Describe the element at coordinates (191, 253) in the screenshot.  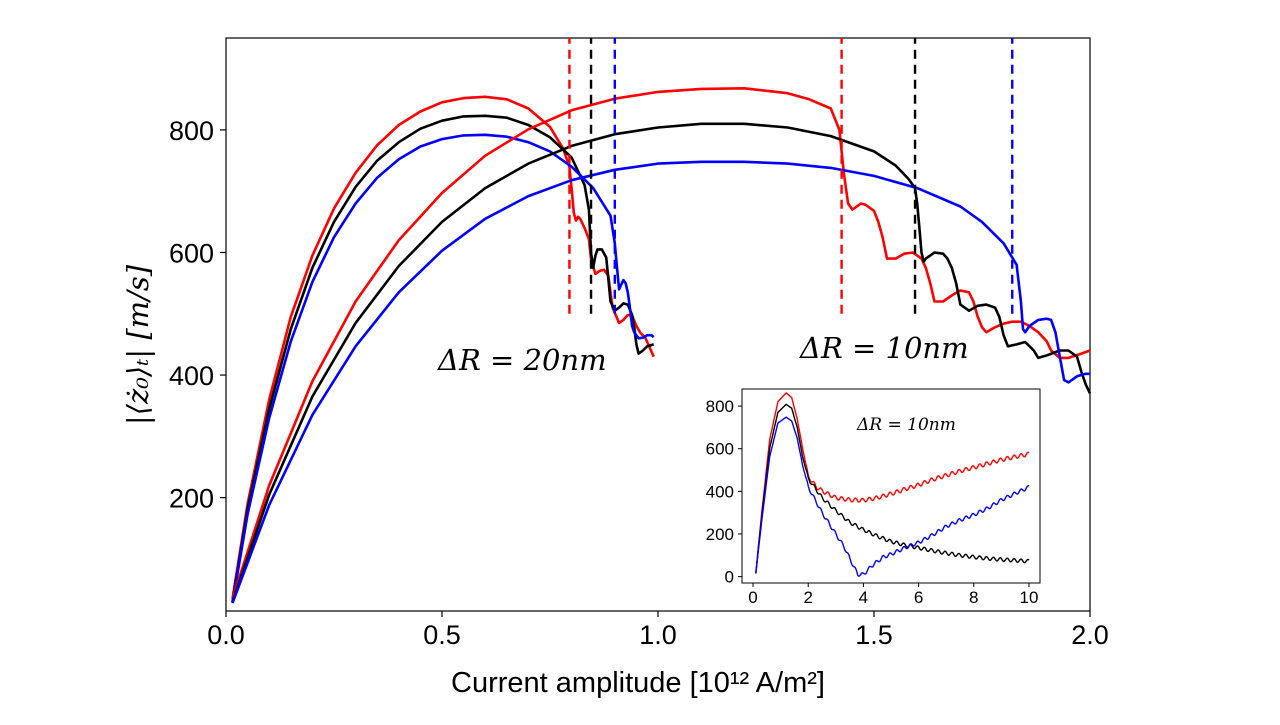
I see `y-tick-label-2: 600` at that location.